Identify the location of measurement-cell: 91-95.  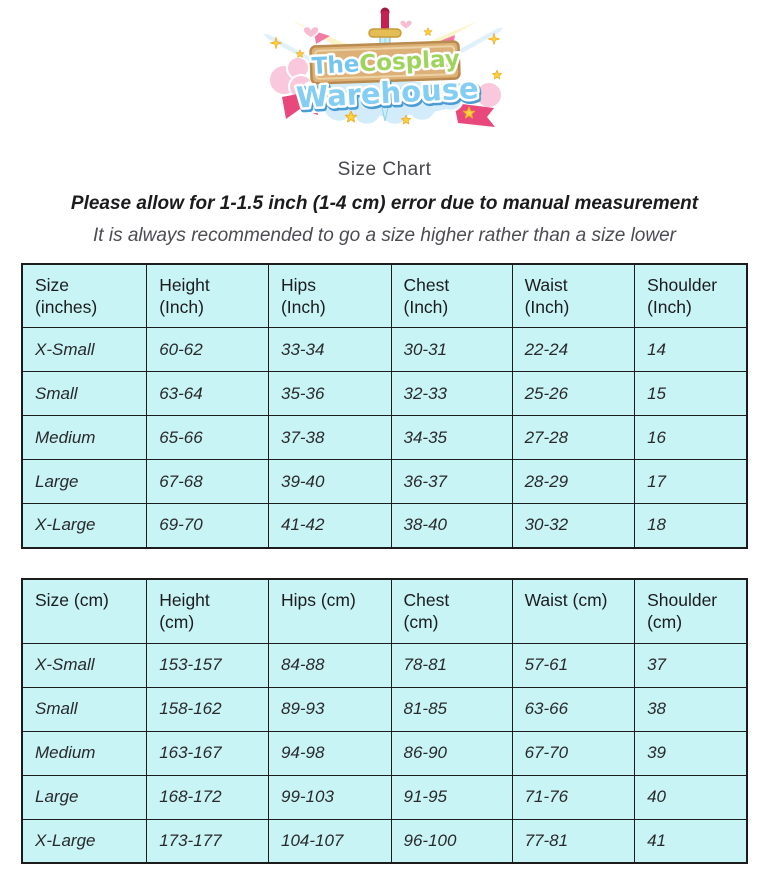
(451, 797).